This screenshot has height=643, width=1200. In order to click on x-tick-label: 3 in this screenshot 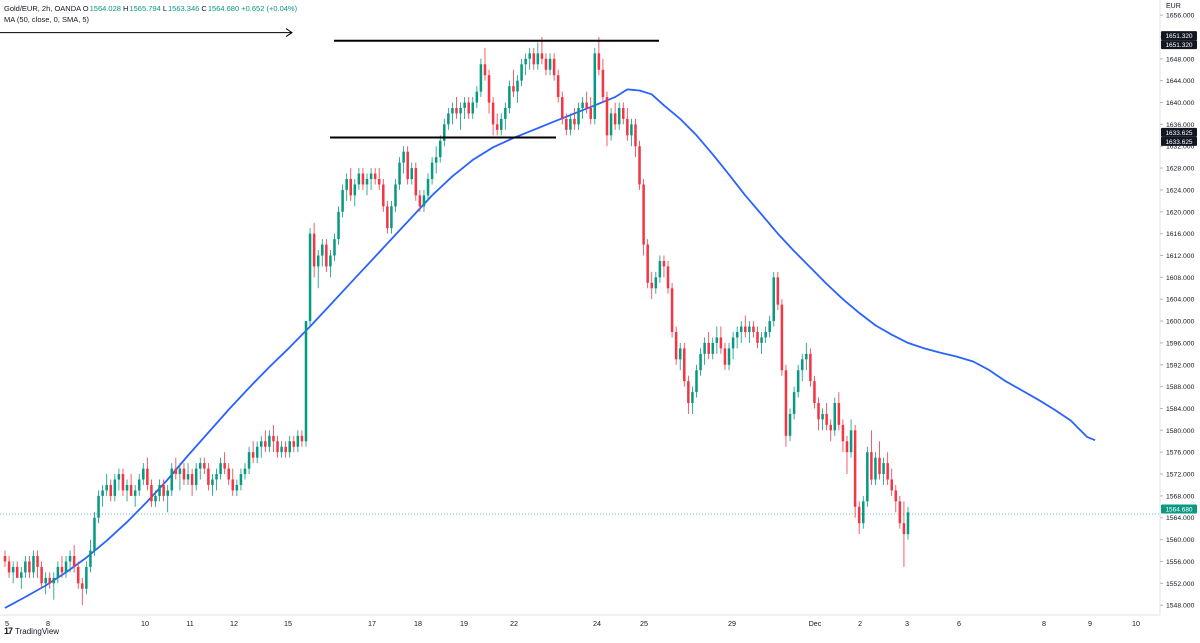, I will do `click(907, 623)`.